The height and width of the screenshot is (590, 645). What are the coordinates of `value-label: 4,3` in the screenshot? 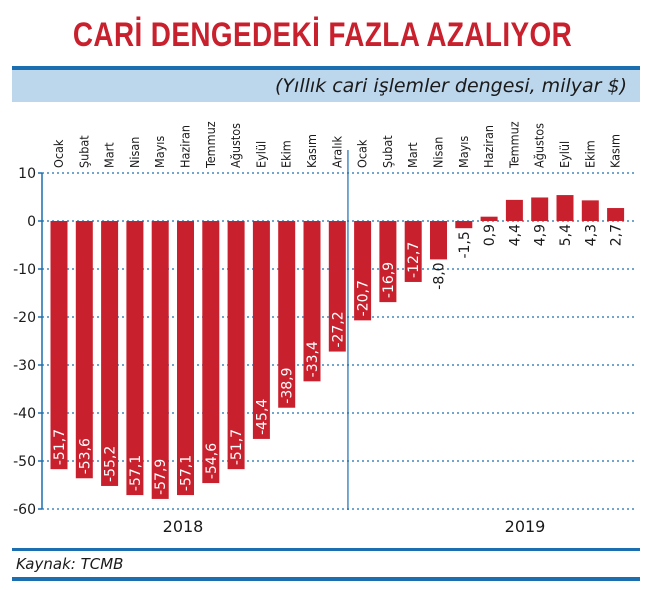 It's located at (591, 235).